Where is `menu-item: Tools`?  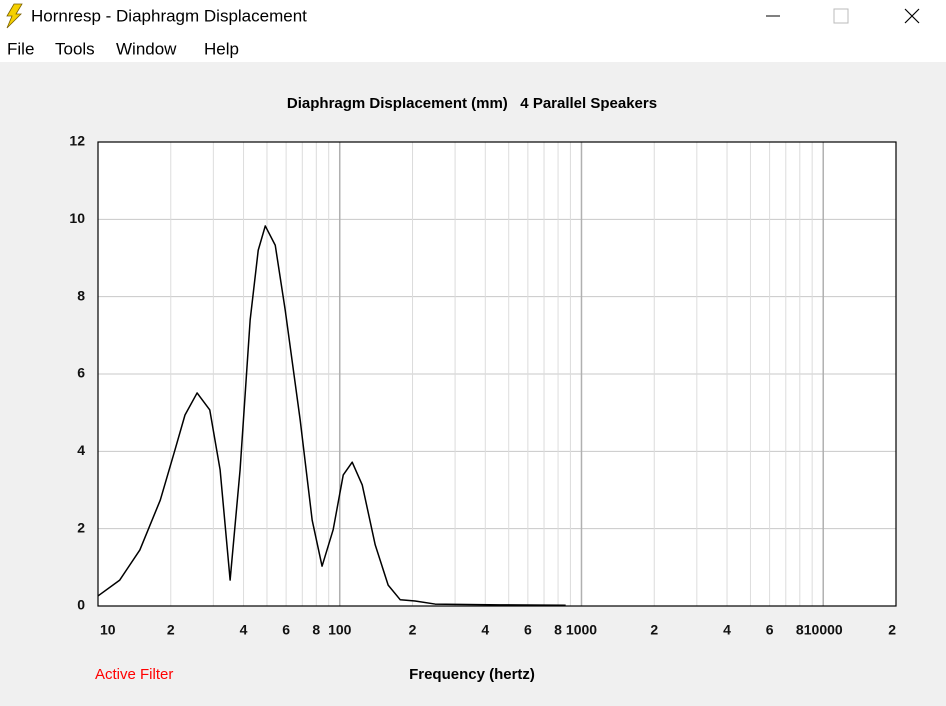 menu-item: Tools is located at coordinates (75, 48).